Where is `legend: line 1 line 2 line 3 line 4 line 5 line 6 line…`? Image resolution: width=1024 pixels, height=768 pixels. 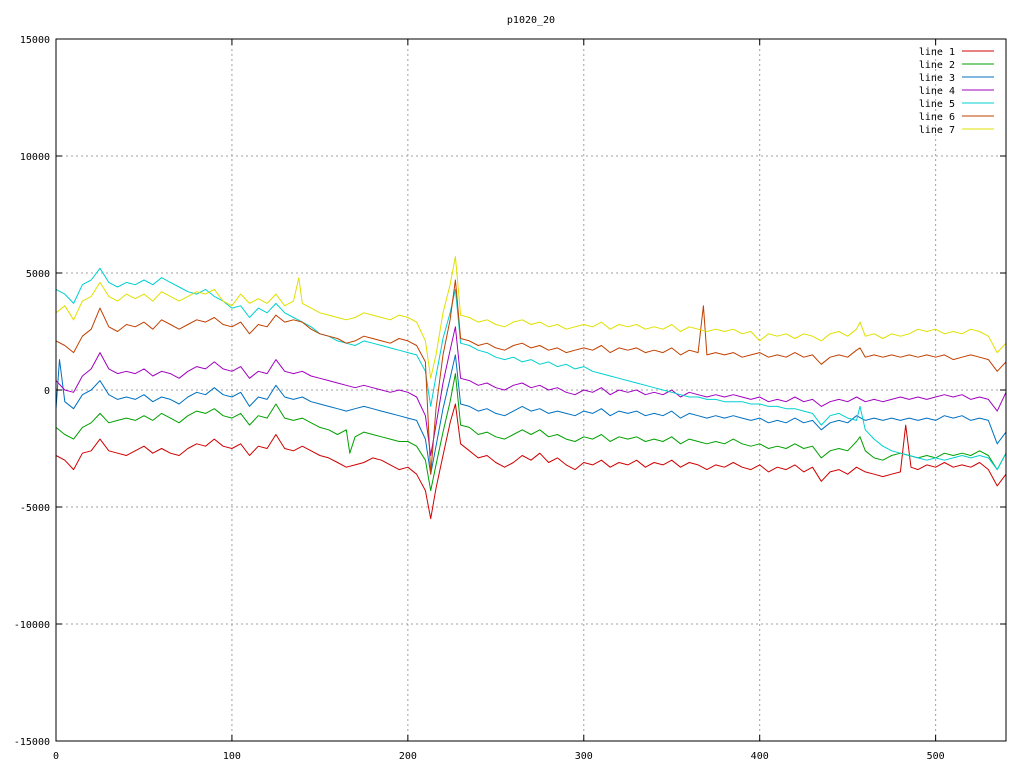 legend: line 1 line 2 line 3 line 4 line 5 line 6 line… is located at coordinates (956, 91).